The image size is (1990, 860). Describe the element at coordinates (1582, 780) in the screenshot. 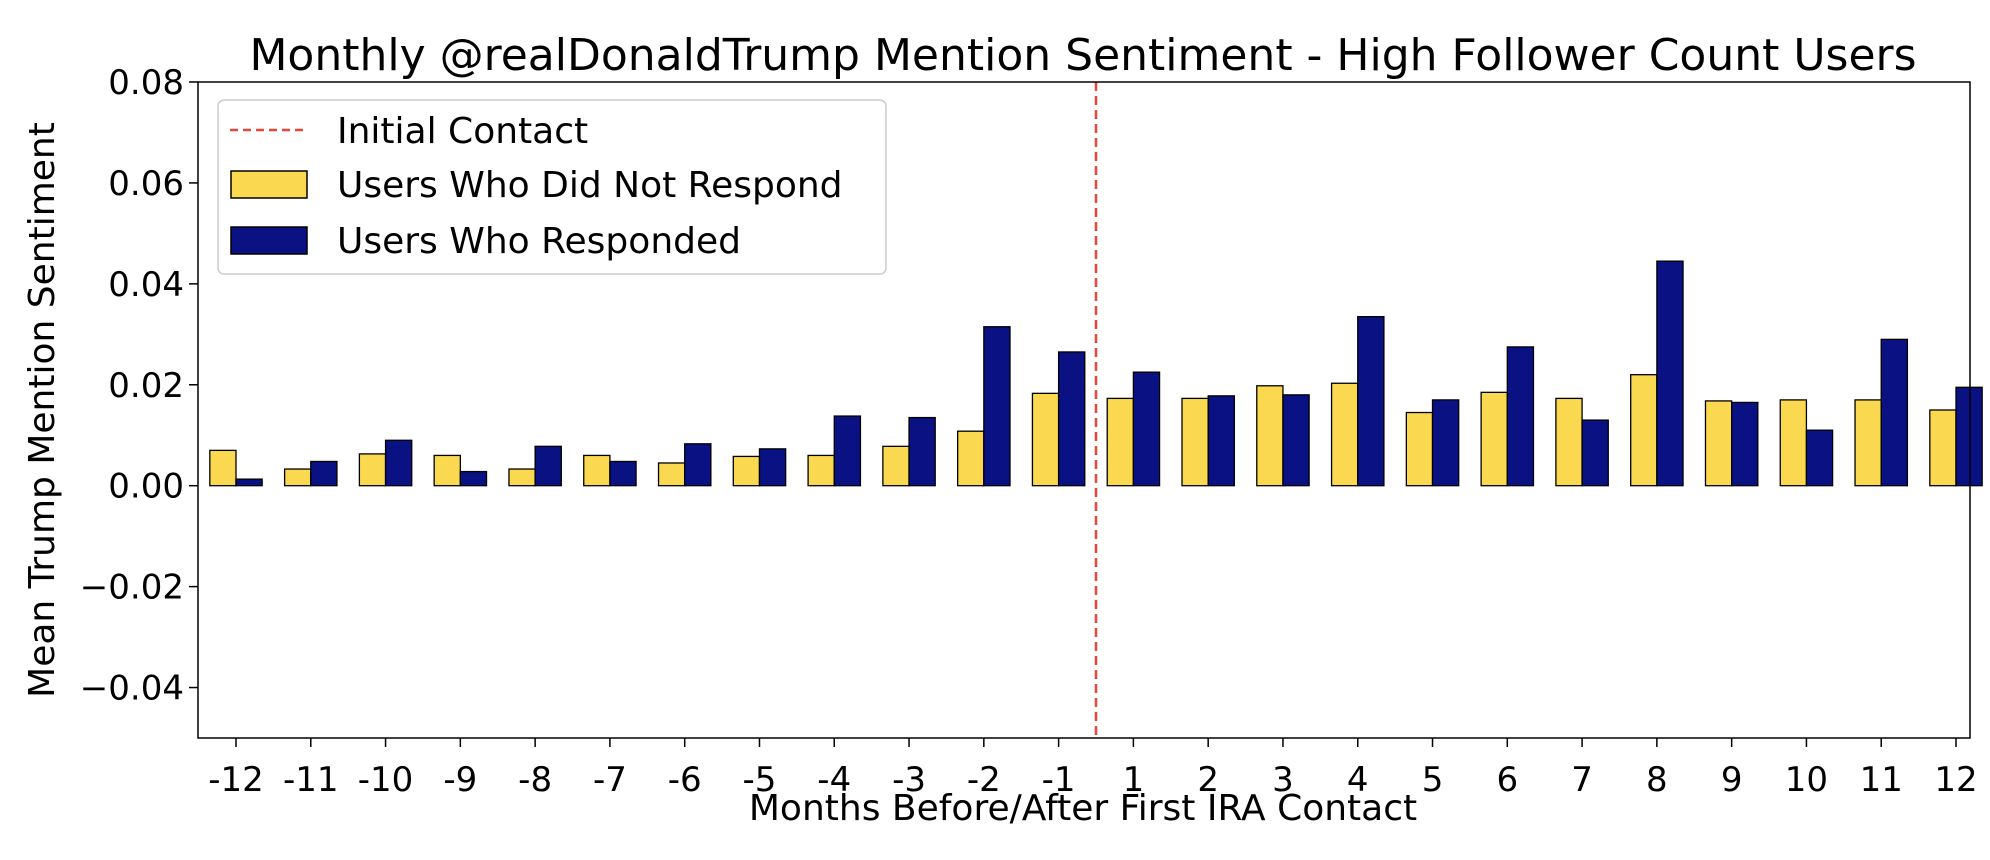

I see `x-tick-label: 7` at that location.